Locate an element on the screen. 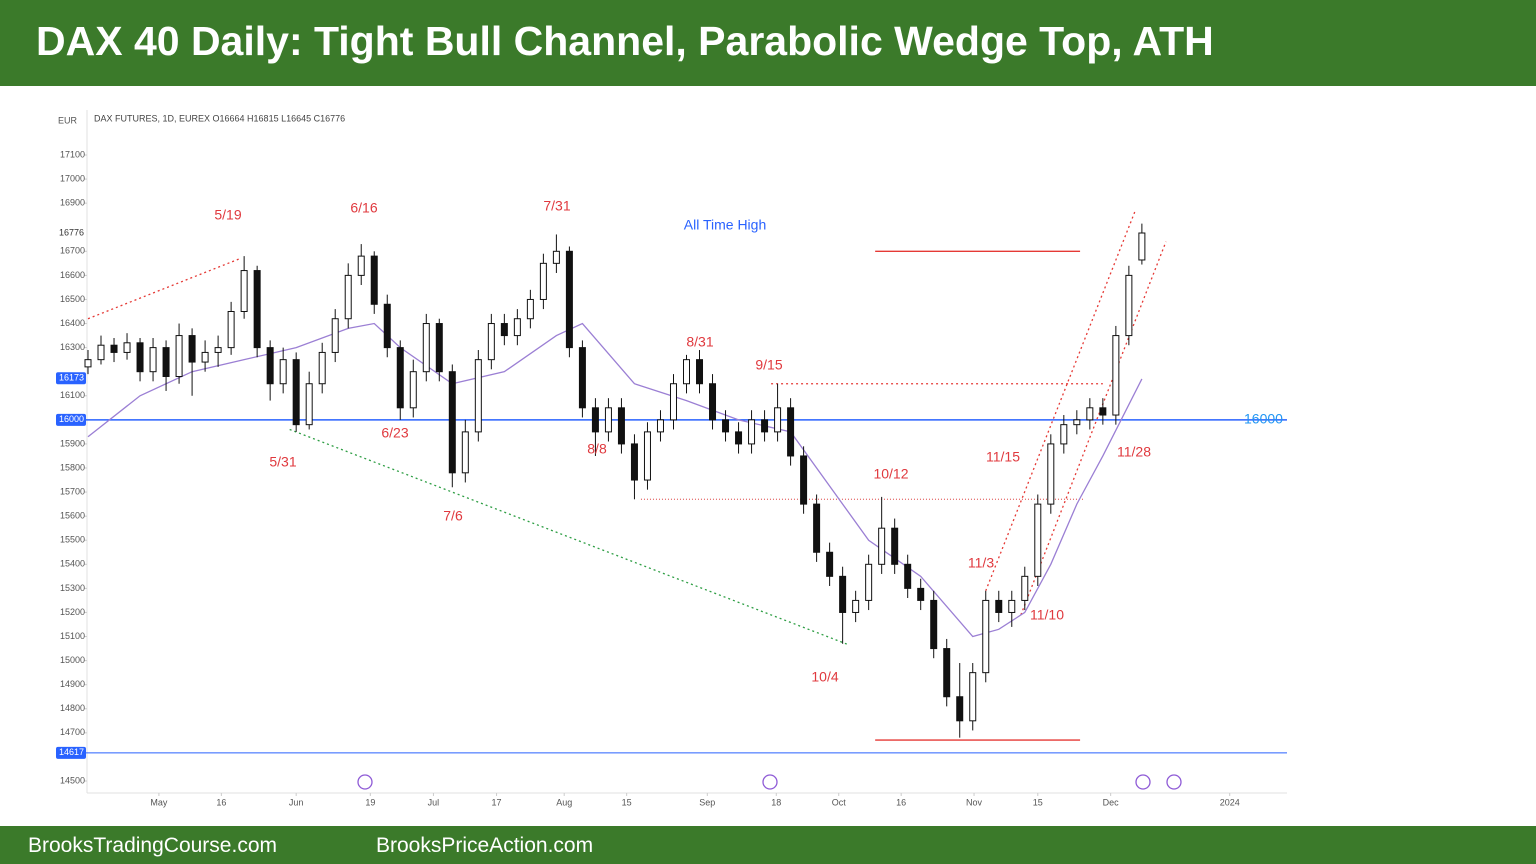 The height and width of the screenshot is (864, 1536). price-tag-label: 16173 is located at coordinates (71, 378).